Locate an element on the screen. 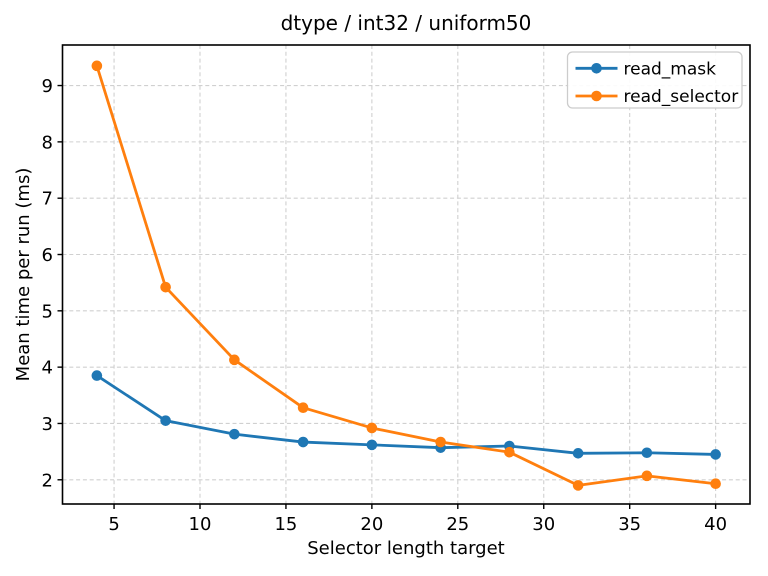  y-tick-label: 2 is located at coordinates (47, 480).